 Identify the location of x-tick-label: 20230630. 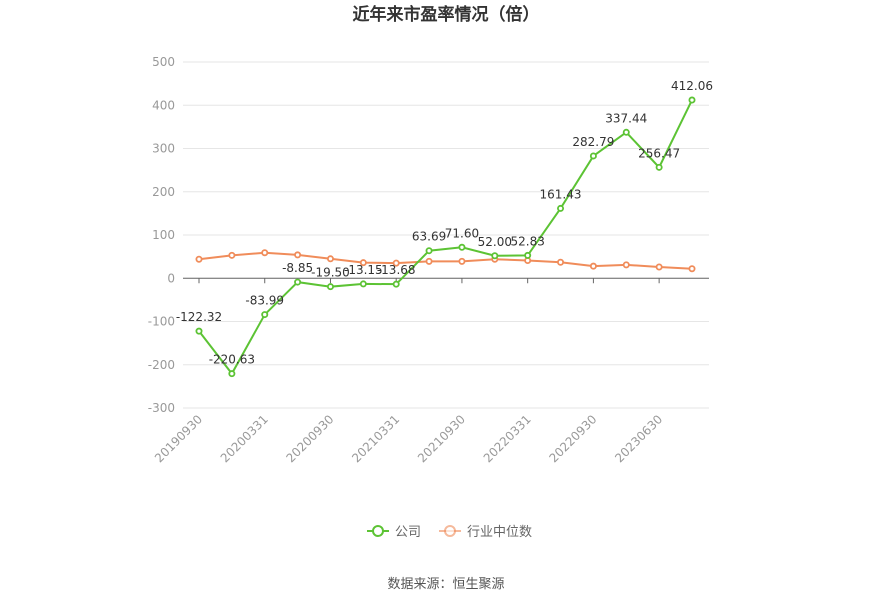
(638, 438).